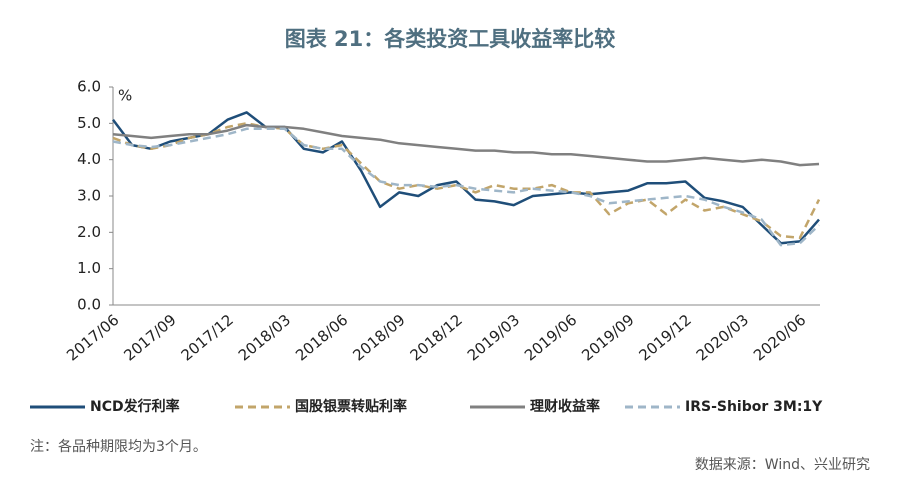 Image resolution: width=900 pixels, height=483 pixels. I want to click on legend-label: 国股银票转贴利率, so click(351, 406).